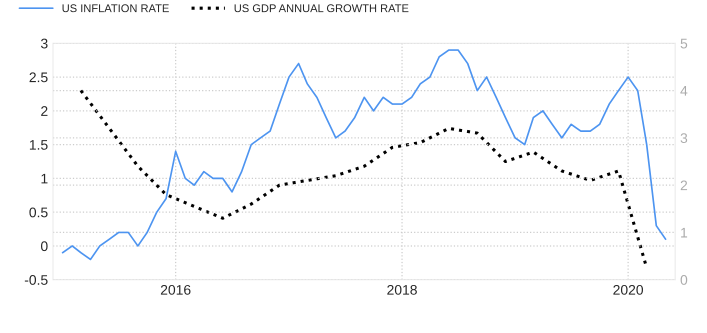 The image size is (707, 333). What do you see at coordinates (175, 289) in the screenshot?
I see `x-tick-label: 2016` at bounding box center [175, 289].